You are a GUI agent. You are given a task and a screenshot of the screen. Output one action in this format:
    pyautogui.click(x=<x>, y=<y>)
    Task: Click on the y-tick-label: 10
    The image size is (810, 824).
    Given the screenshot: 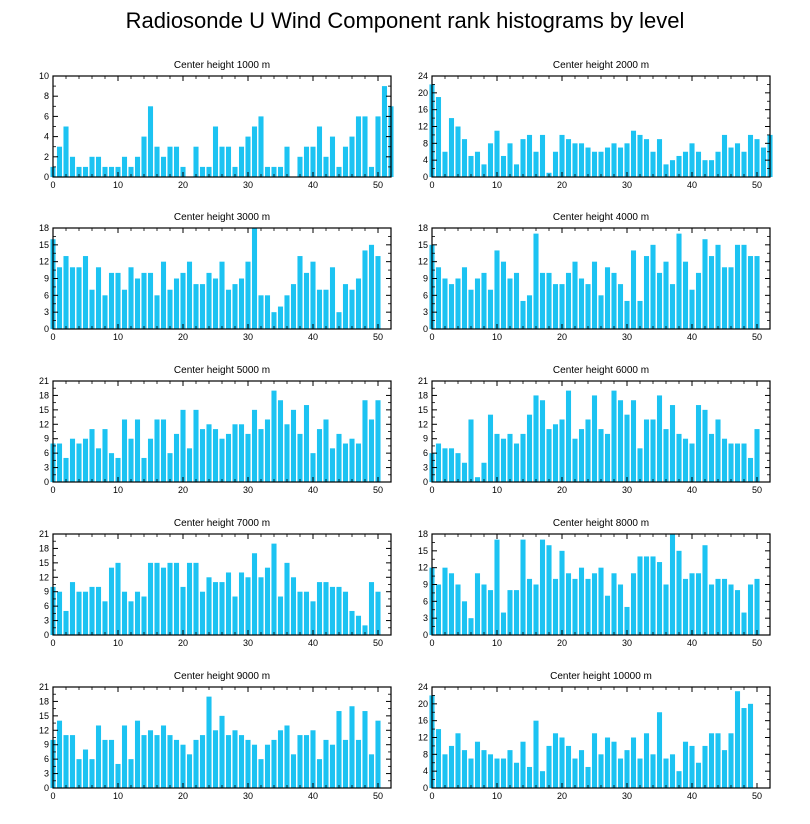 What is the action you would take?
    pyautogui.click(x=44, y=76)
    